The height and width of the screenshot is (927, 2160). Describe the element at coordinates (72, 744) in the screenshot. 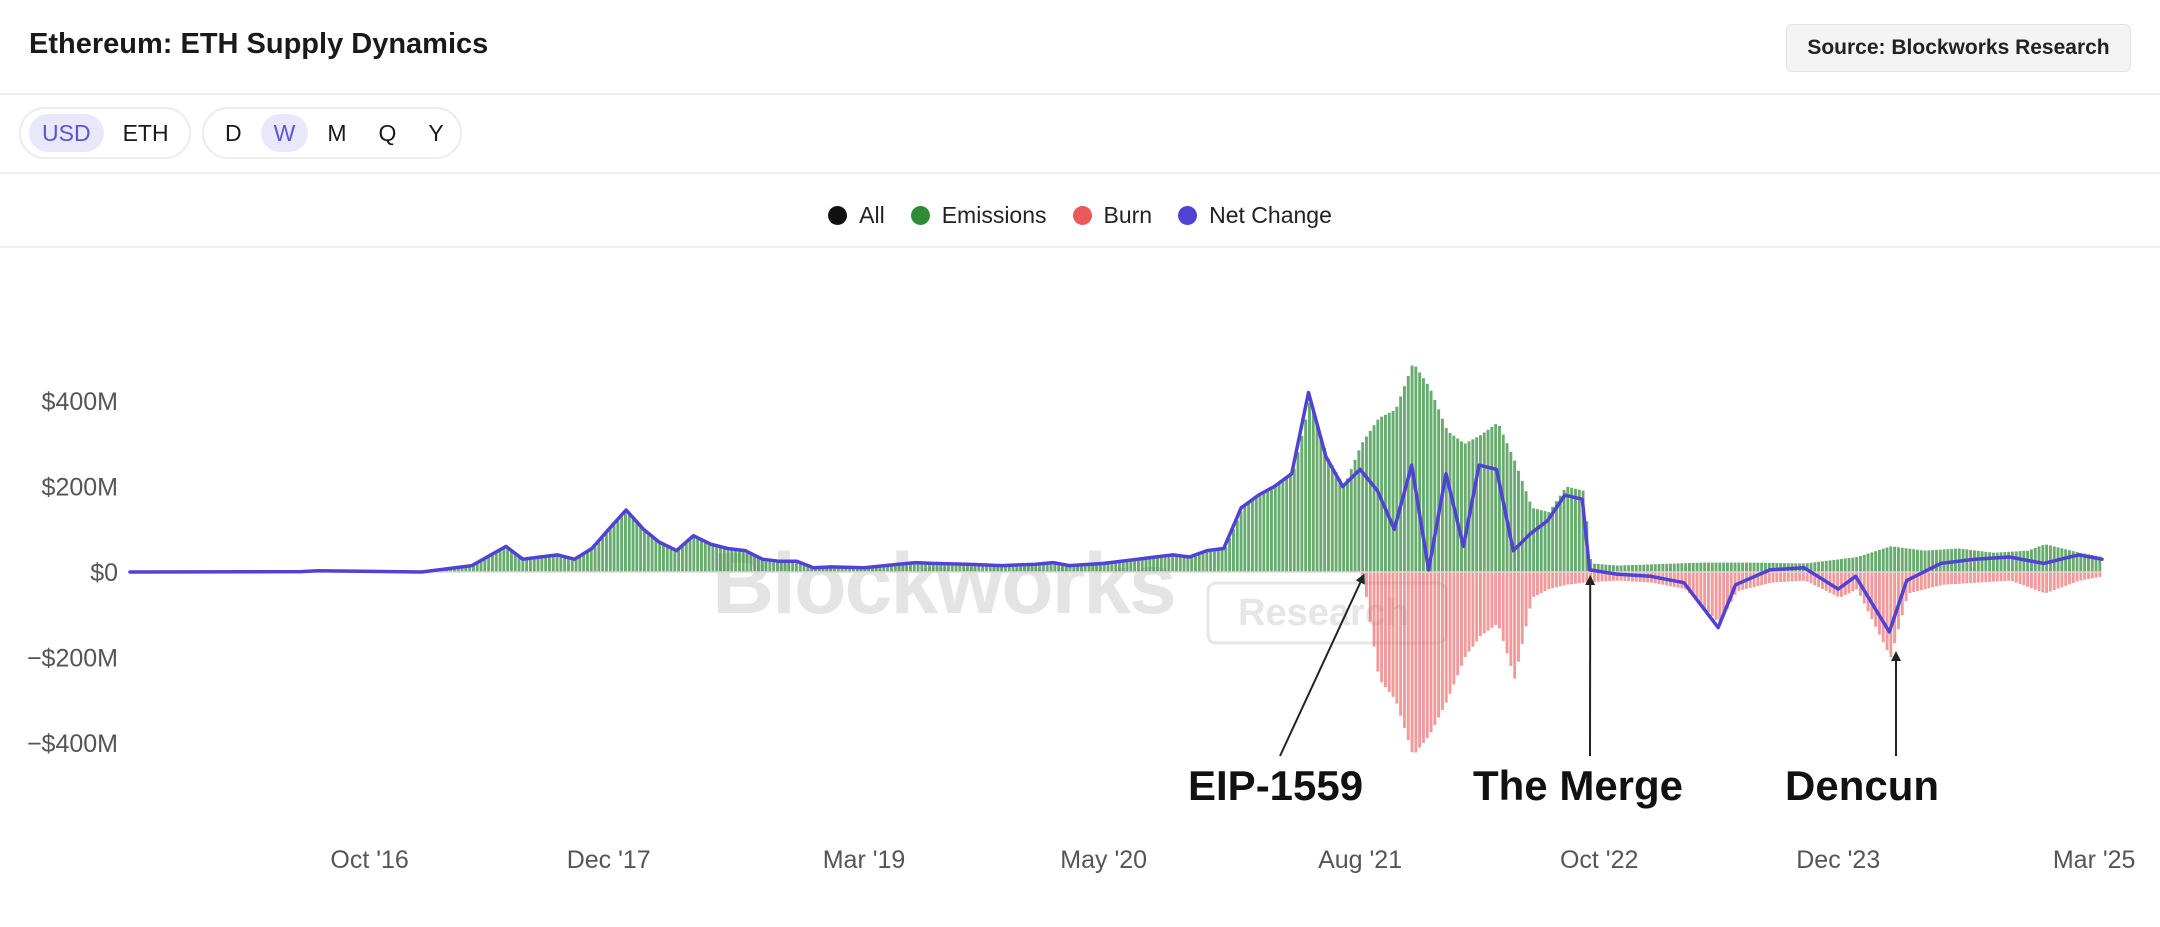

I see `y-tick-label: −$400M` at that location.